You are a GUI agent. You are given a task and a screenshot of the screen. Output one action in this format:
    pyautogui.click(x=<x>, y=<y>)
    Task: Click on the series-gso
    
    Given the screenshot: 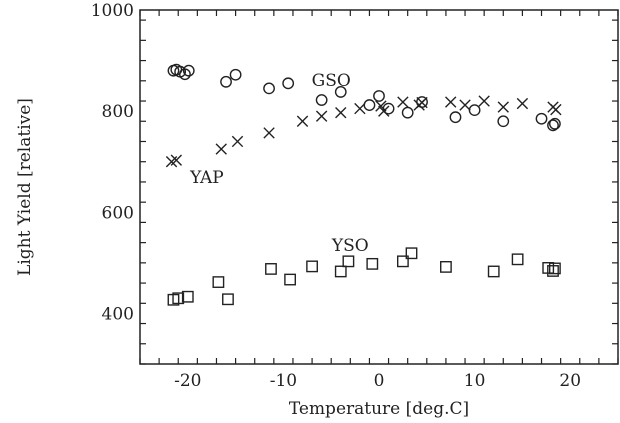 What is the action you would take?
    pyautogui.click(x=364, y=97)
    